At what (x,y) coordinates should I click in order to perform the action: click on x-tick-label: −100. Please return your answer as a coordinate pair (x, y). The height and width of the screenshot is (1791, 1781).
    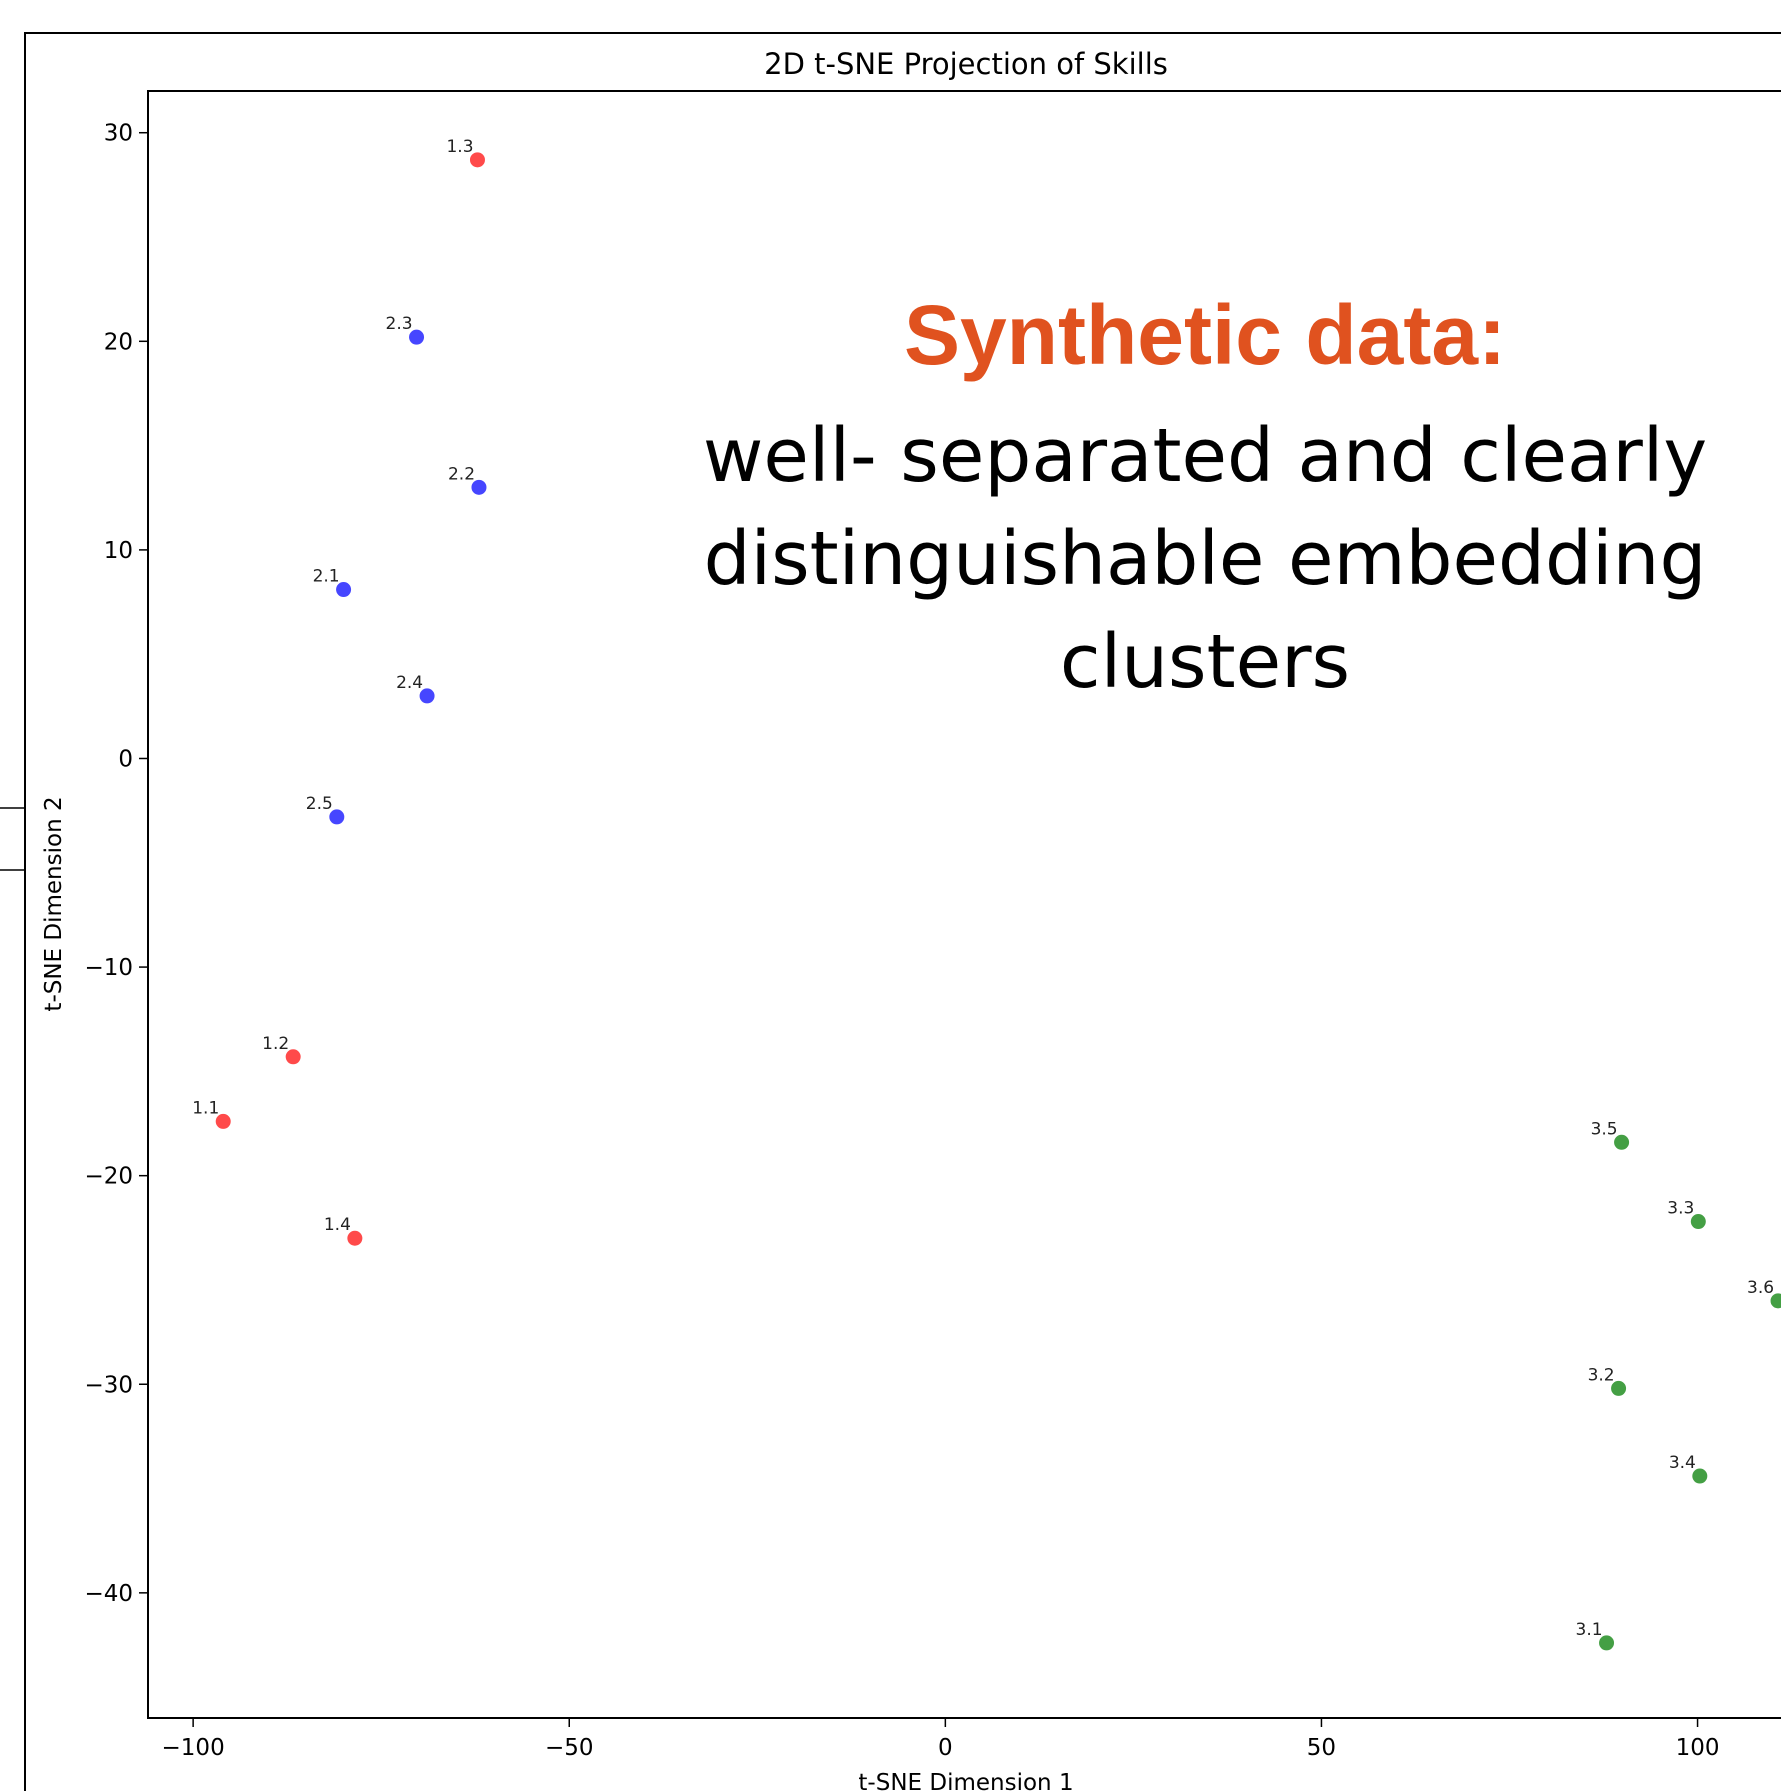
    Looking at the image, I should click on (193, 1748).